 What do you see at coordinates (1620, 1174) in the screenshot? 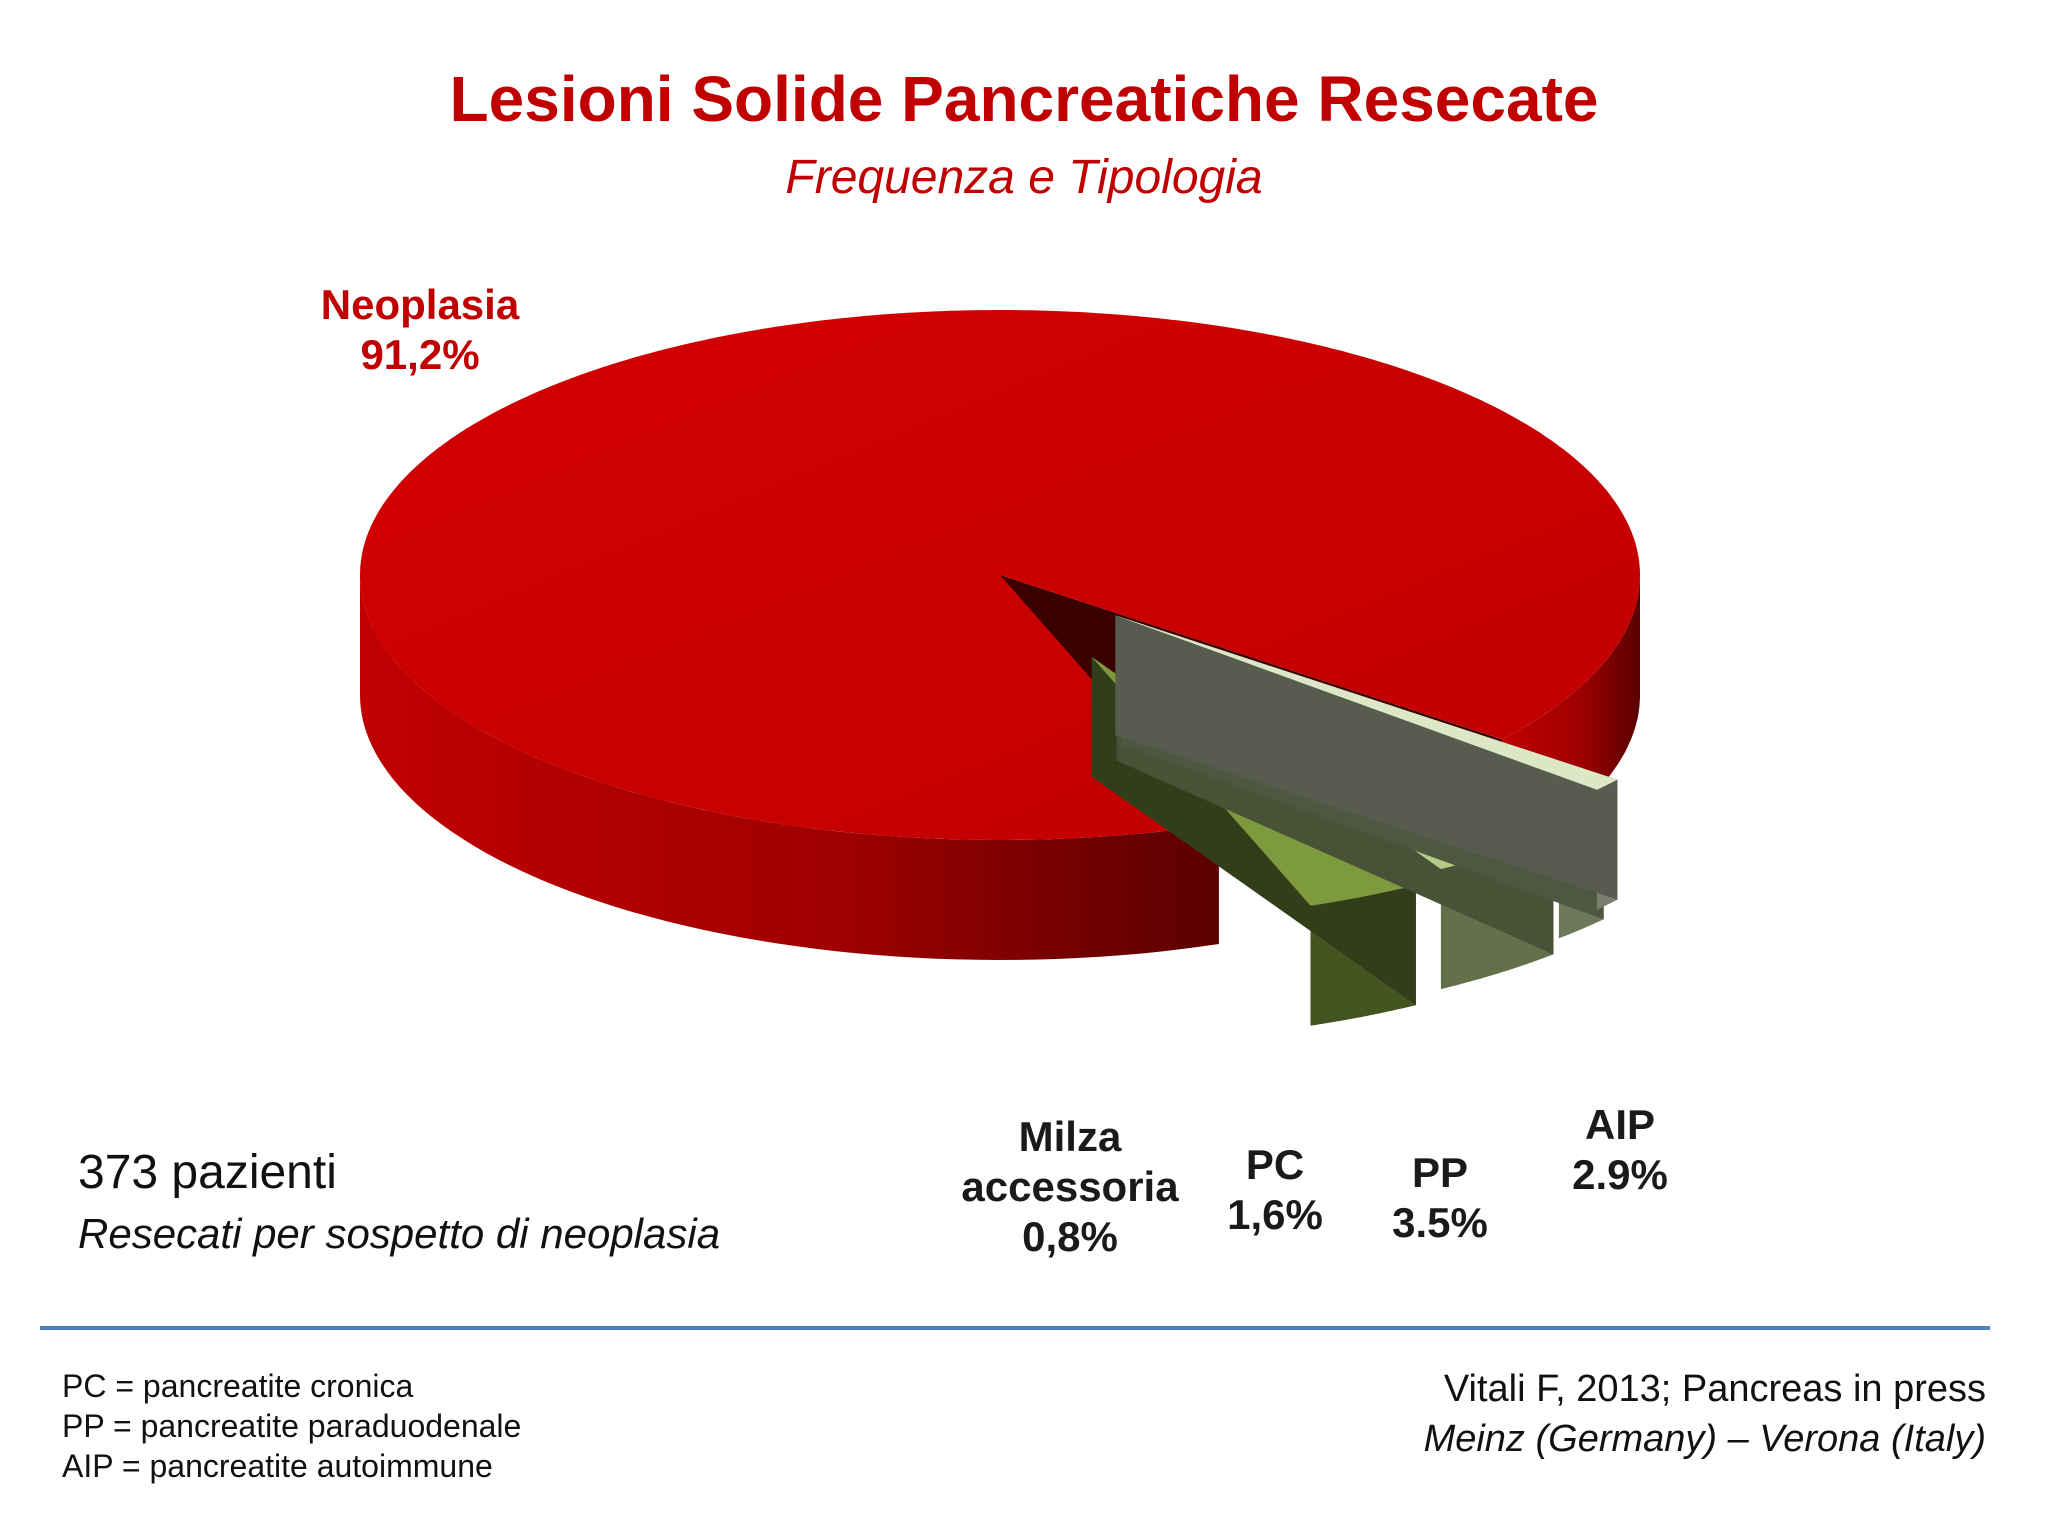
I see `label-aip-pct: 2.9%` at bounding box center [1620, 1174].